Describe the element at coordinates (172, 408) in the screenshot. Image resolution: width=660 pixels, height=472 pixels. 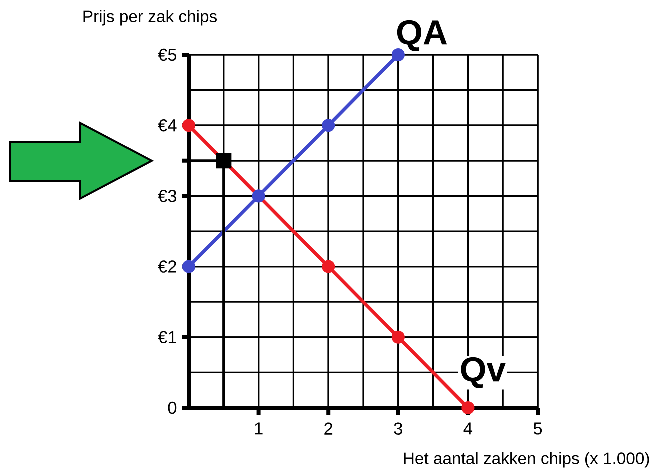
I see `y-tick-label: 0` at that location.